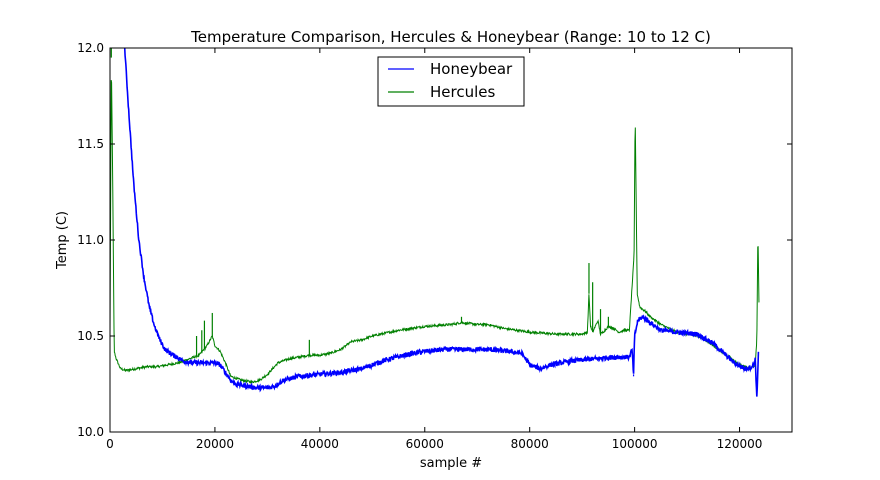  I want to click on y-axis-label: Temp (C), so click(62, 240).